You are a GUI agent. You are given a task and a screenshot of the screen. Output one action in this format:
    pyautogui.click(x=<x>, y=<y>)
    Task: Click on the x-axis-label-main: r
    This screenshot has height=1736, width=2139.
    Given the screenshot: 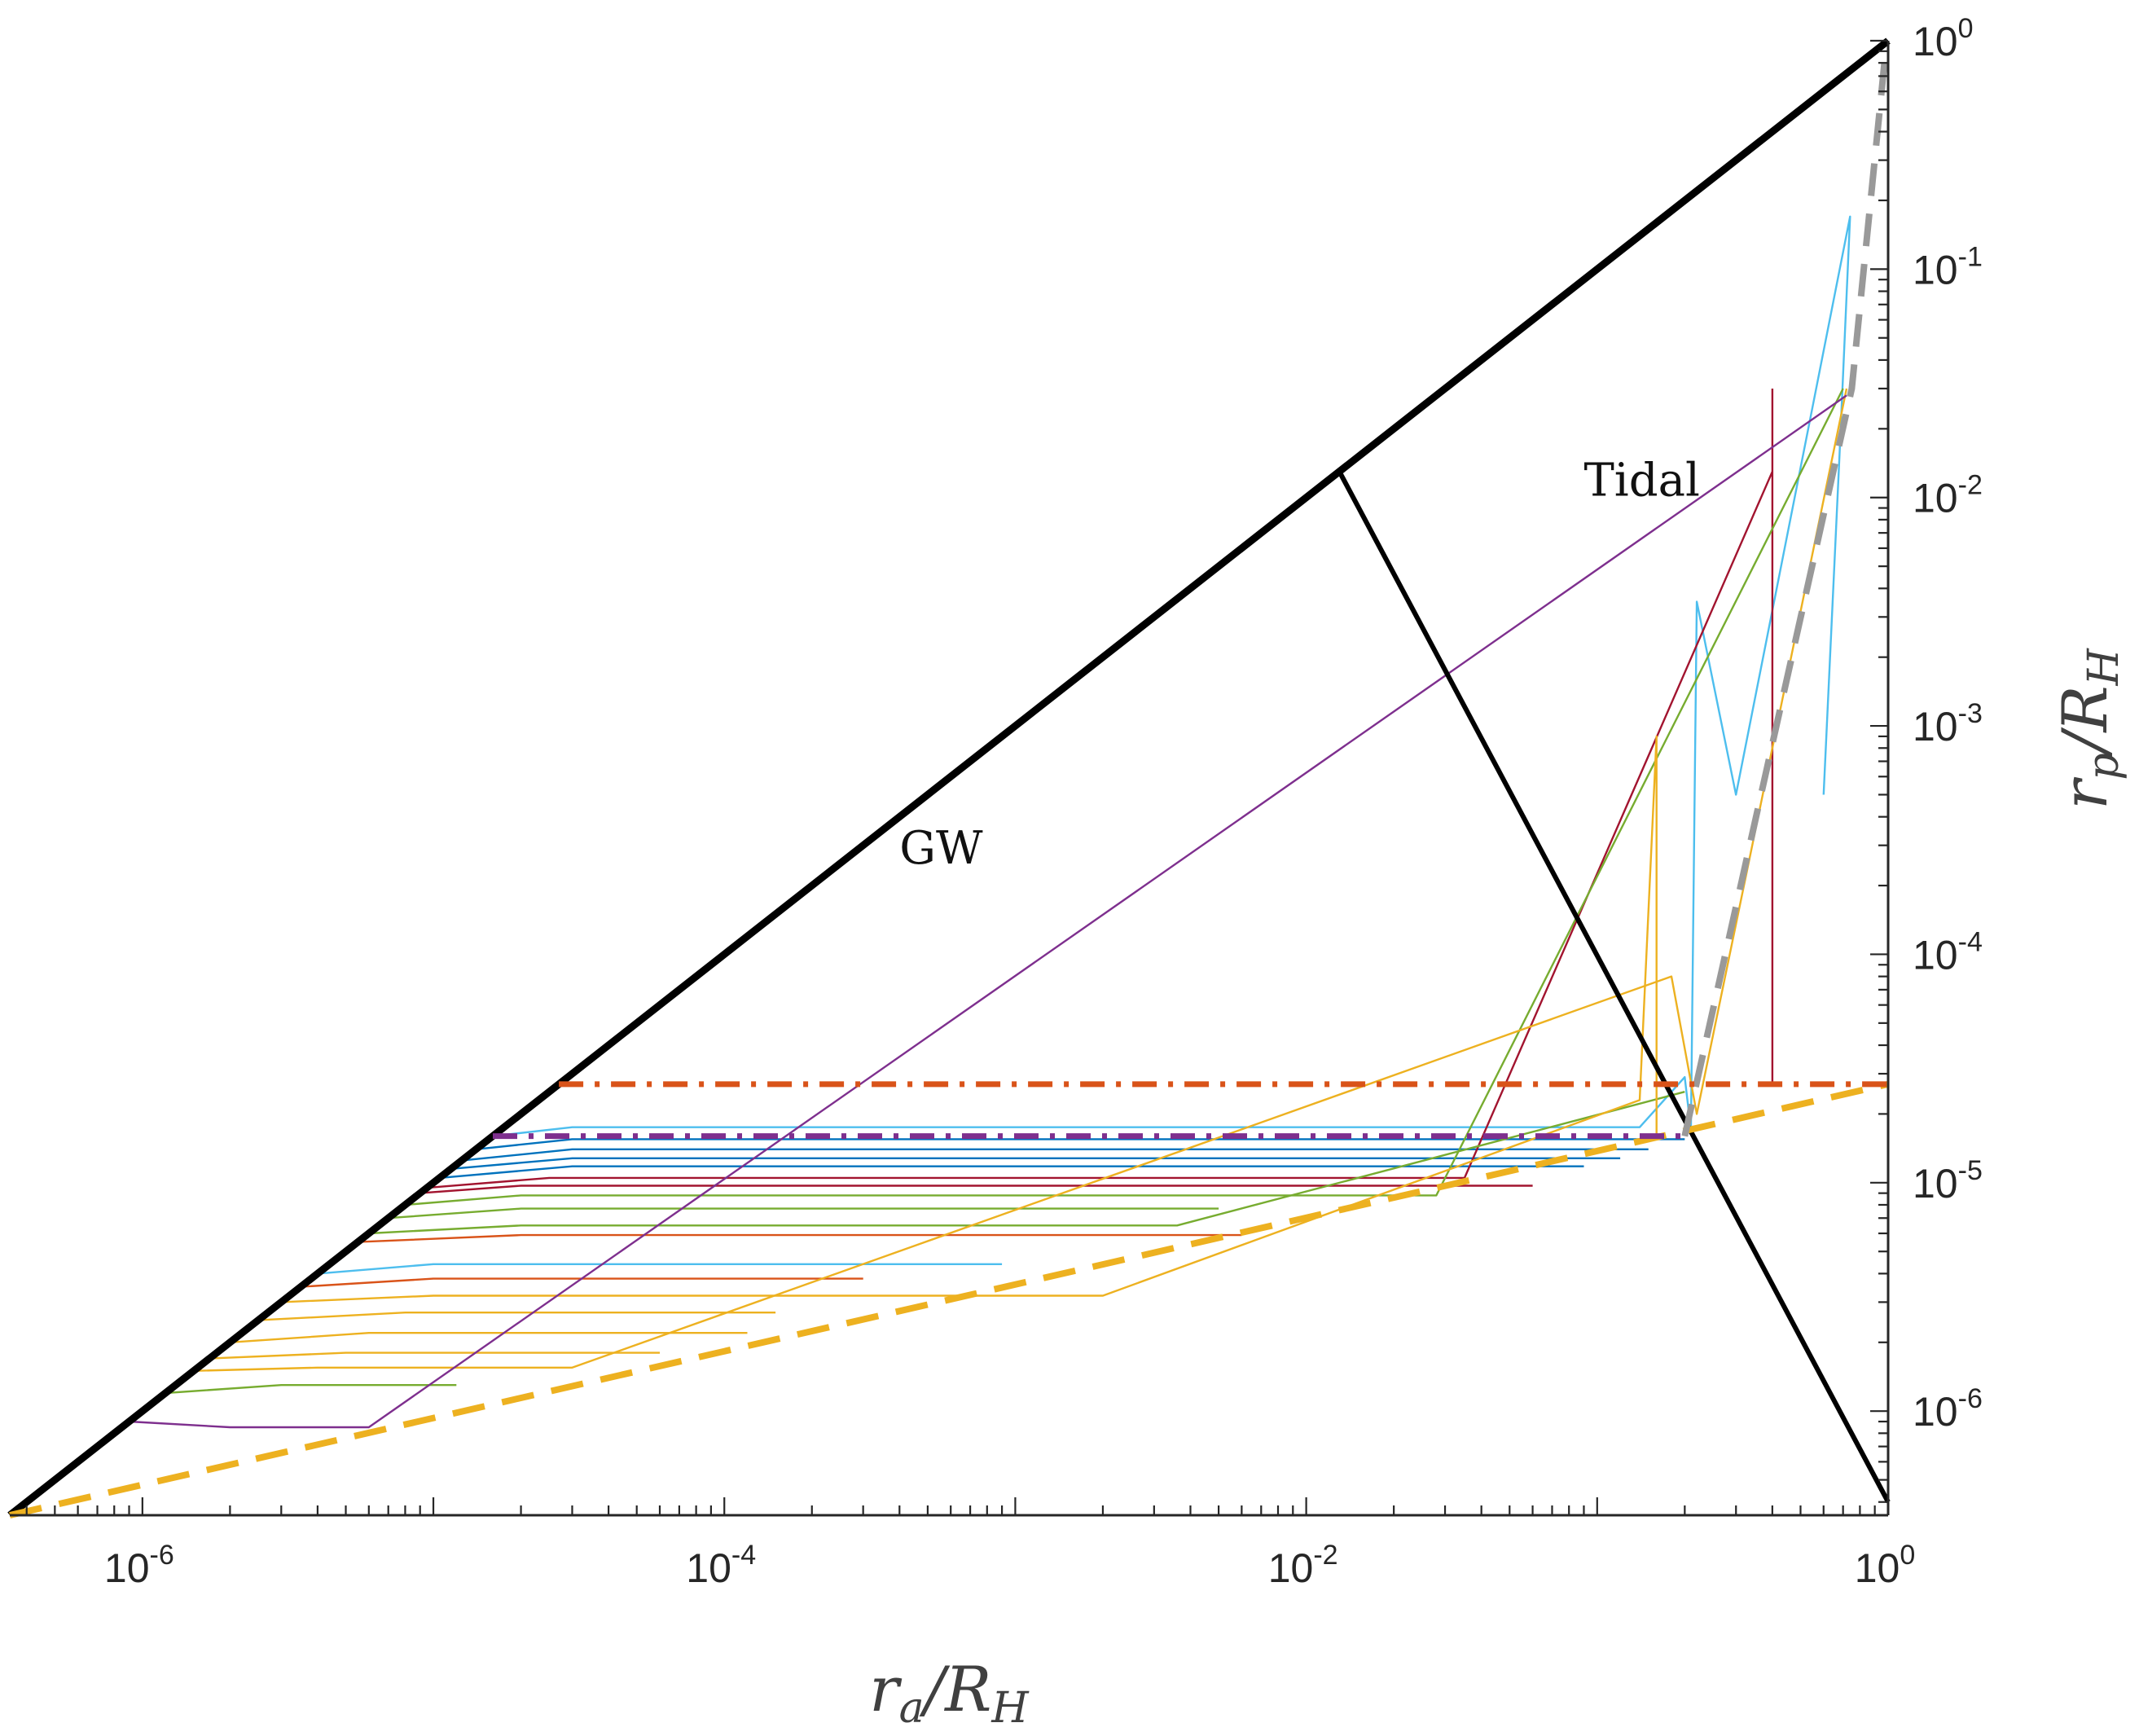 What is the action you would take?
    pyautogui.click(x=886, y=1689)
    